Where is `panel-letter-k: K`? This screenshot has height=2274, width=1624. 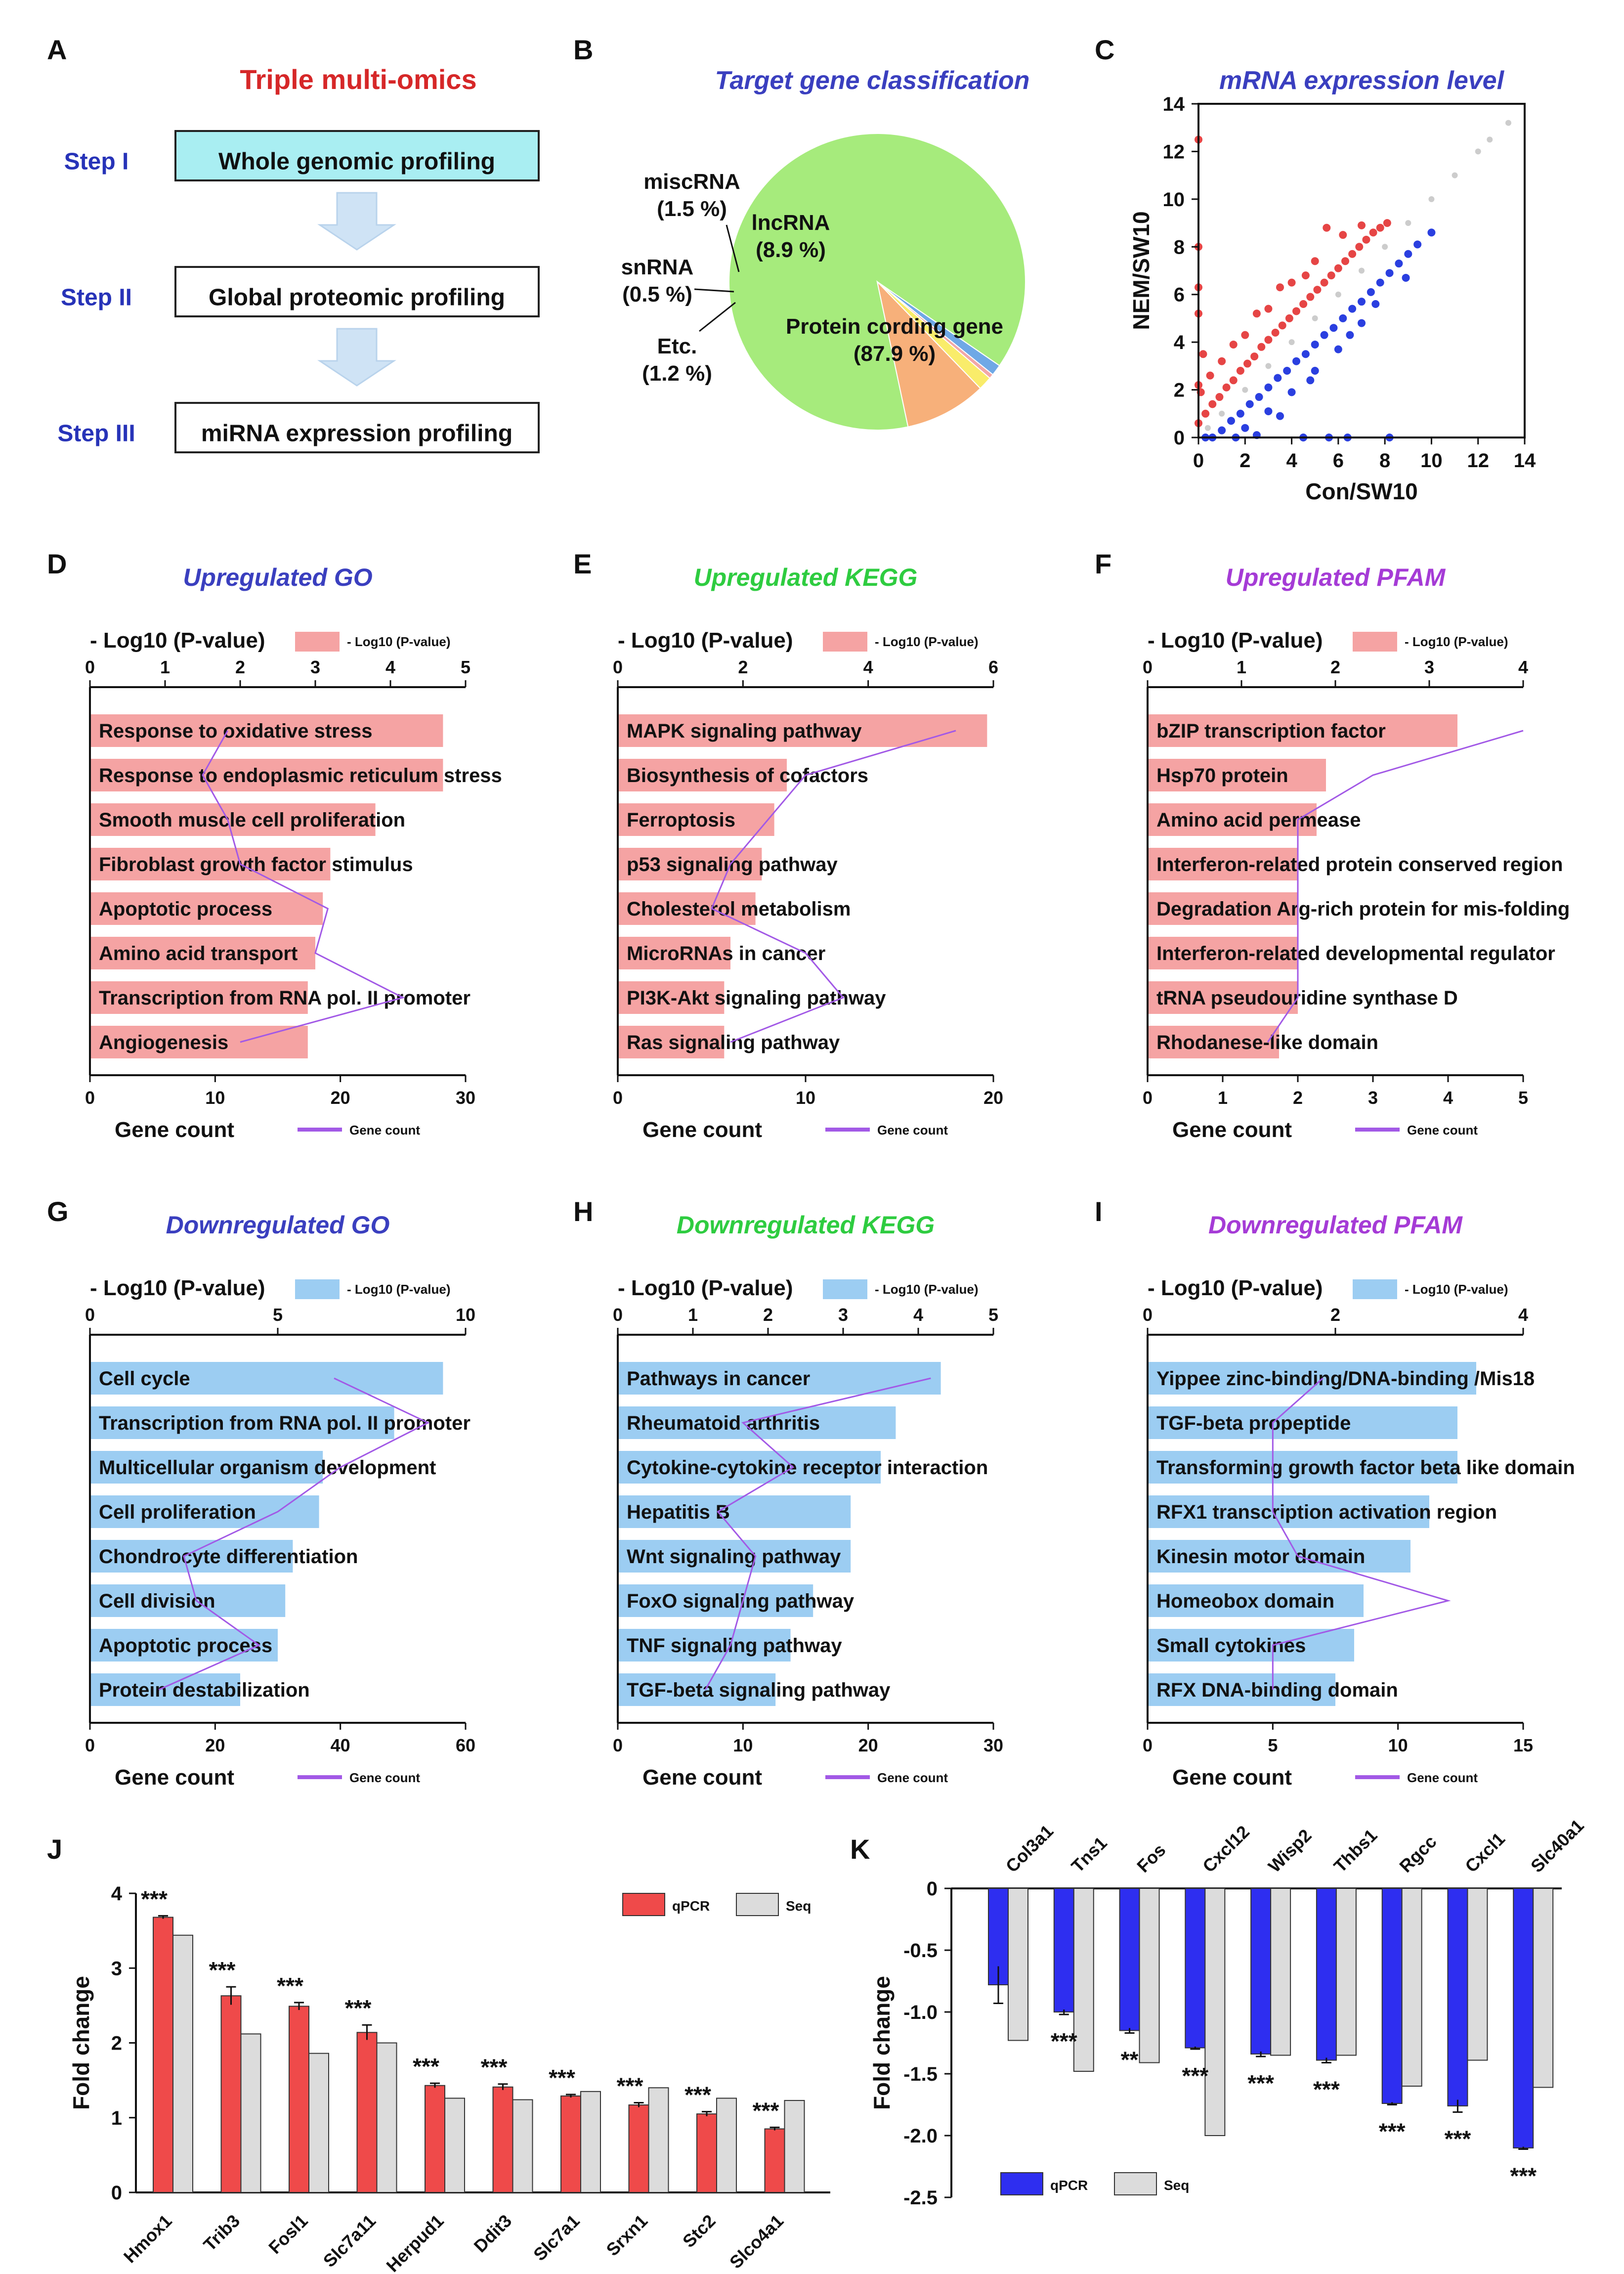 panel-letter-k: K is located at coordinates (860, 1850).